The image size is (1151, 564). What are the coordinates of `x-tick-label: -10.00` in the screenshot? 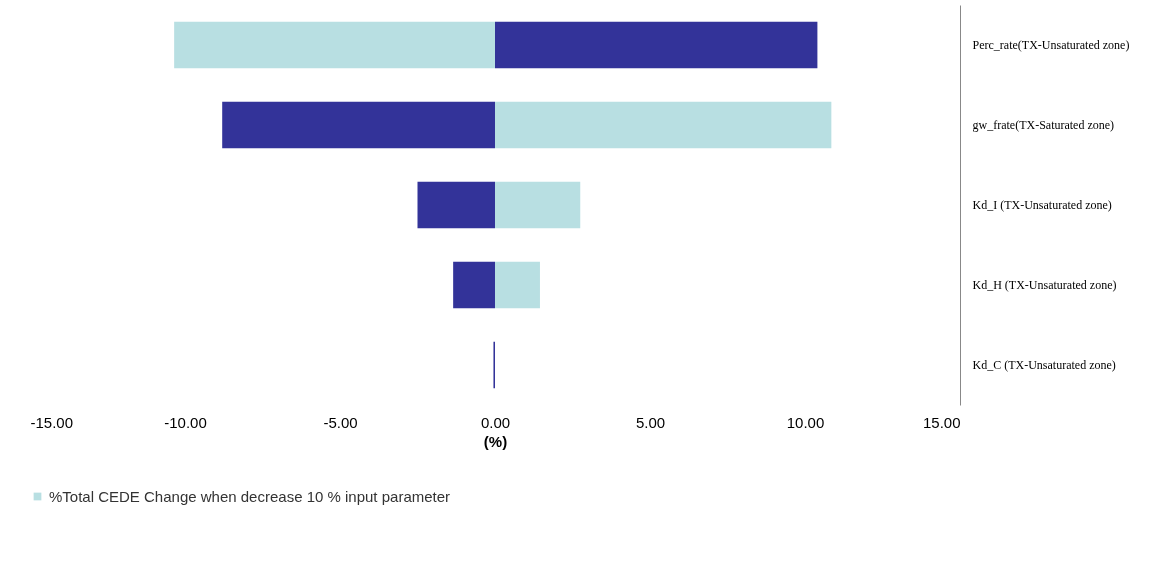 It's located at (185, 422).